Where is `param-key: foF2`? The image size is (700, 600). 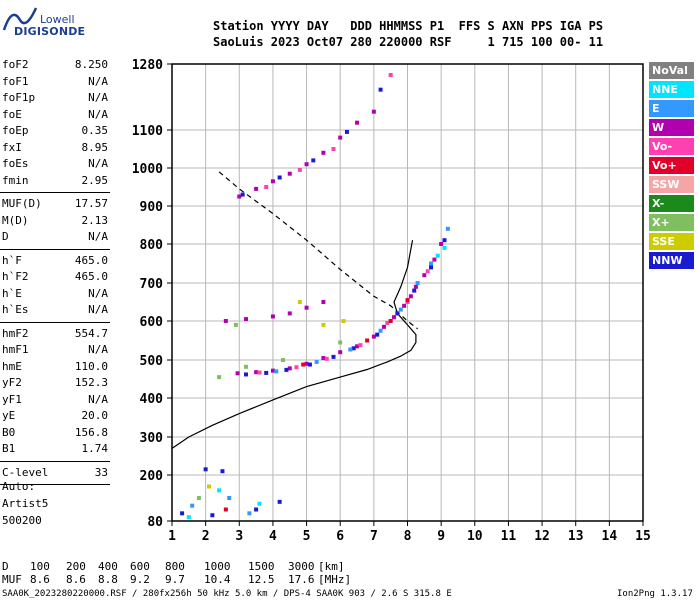
param-key: foF2 is located at coordinates (15, 64).